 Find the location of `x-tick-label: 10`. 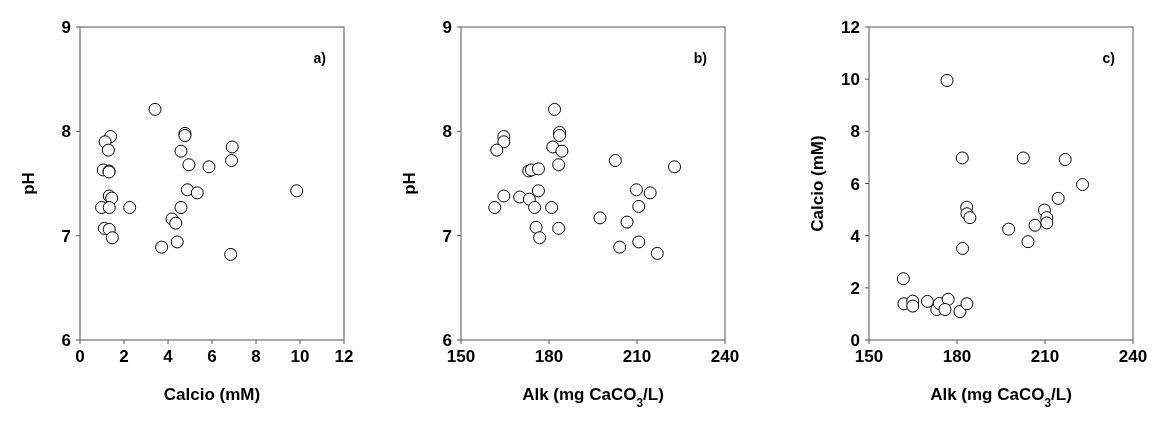

x-tick-label: 10 is located at coordinates (300, 356).